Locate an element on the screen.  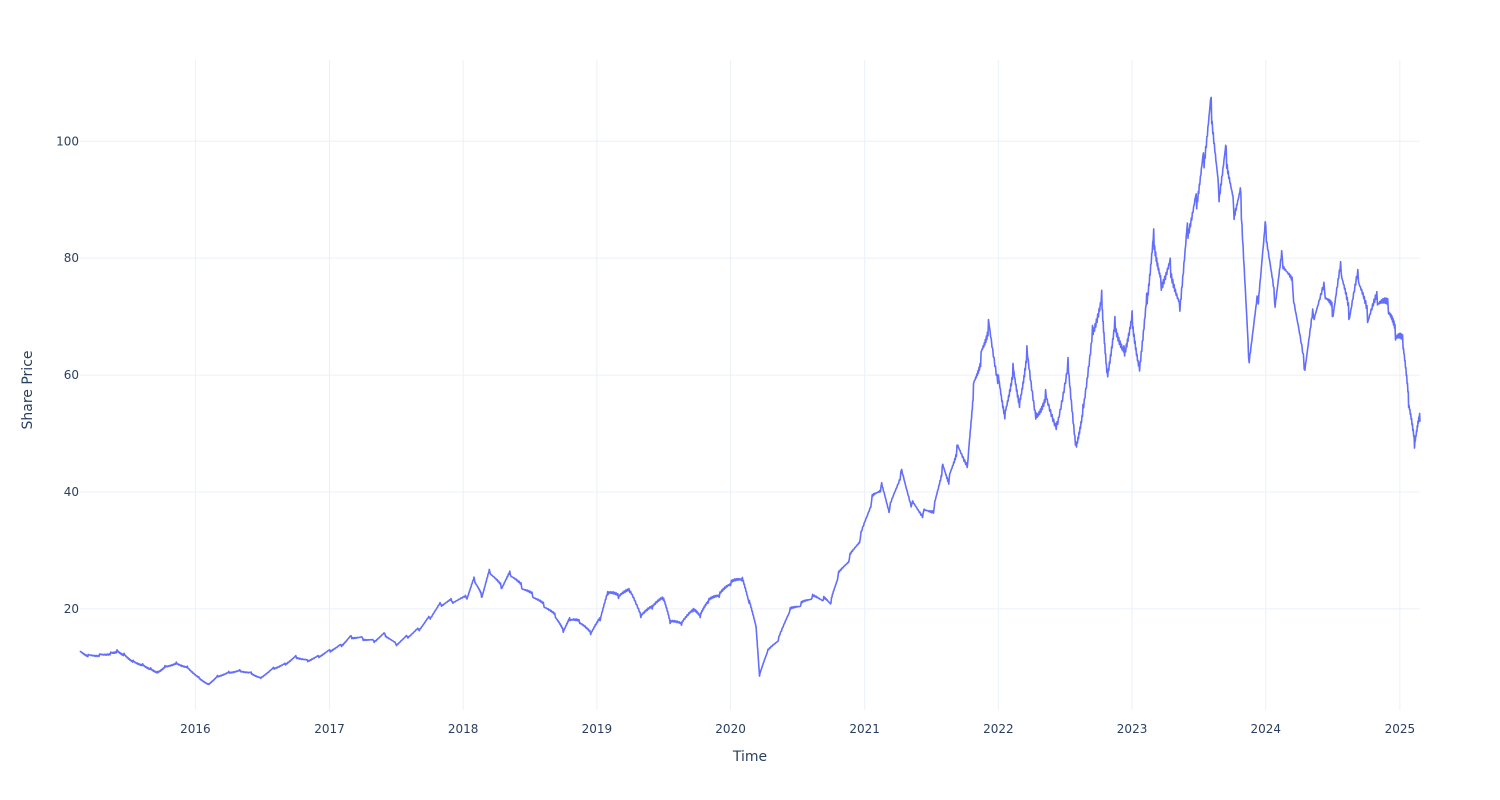
x-tick-label: 2023 is located at coordinates (1132, 729).